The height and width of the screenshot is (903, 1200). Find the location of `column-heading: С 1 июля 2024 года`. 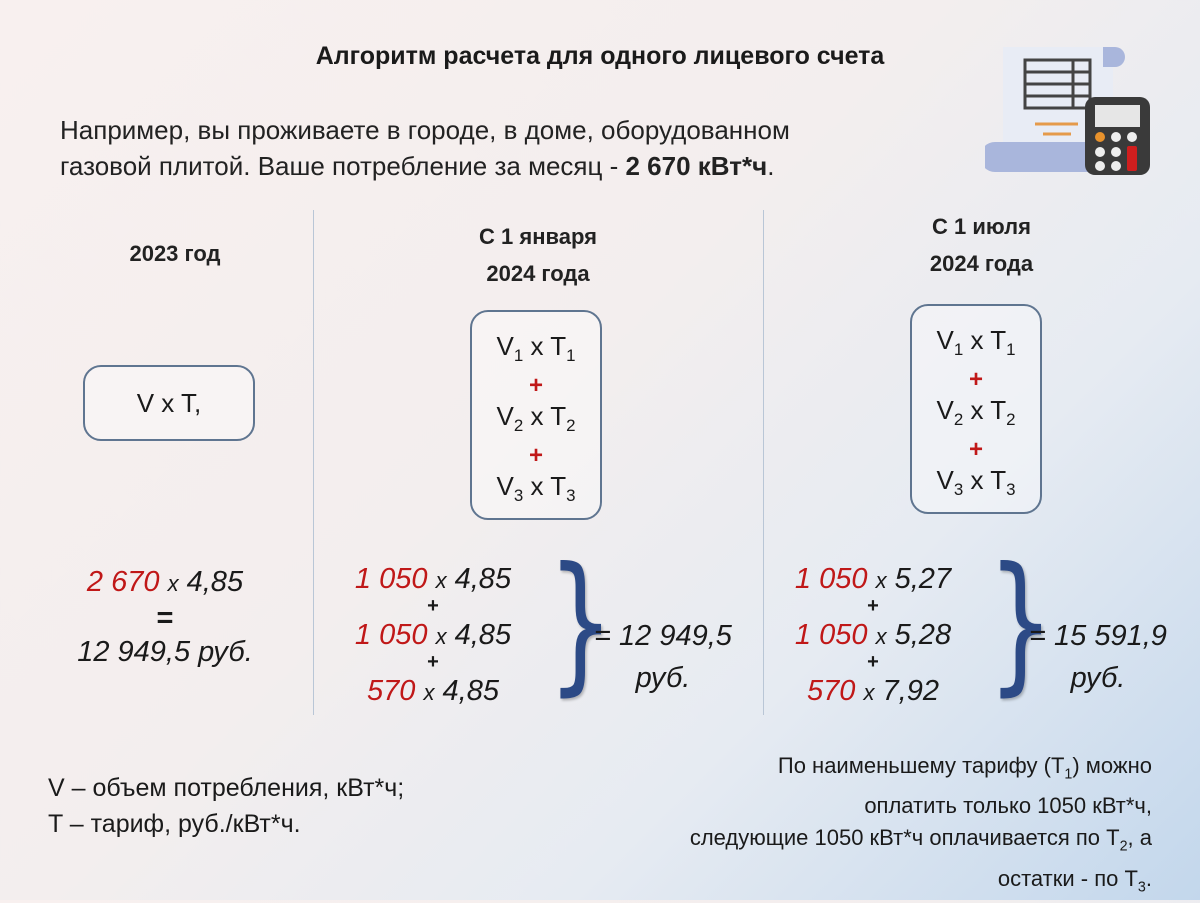

column-heading: С 1 июля 2024 года is located at coordinates (981, 245).